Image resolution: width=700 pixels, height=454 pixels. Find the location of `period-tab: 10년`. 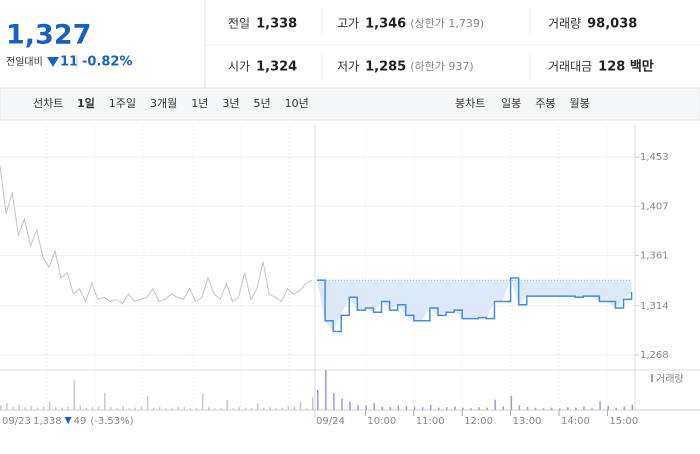

period-tab: 10년 is located at coordinates (297, 103).